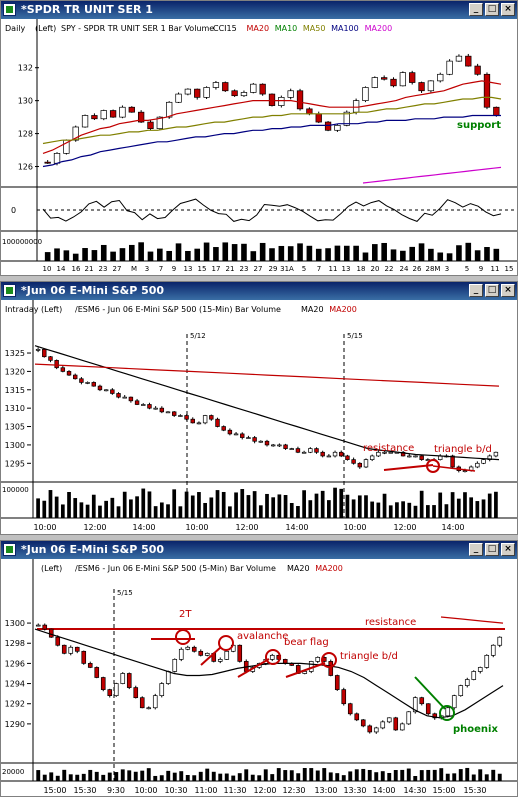 The width and height of the screenshot is (518, 797). Describe the element at coordinates (345, 28) in the screenshot. I see `indicator-label: MA100` at that location.